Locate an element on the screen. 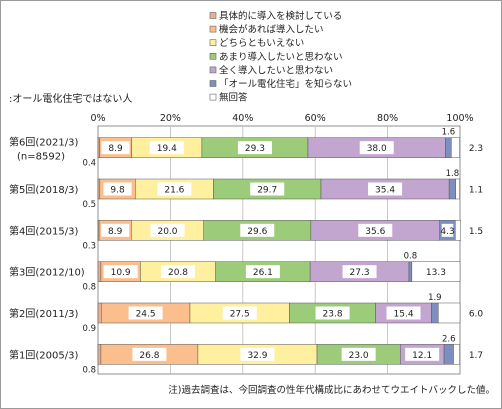  data-label: 24.5 is located at coordinates (146, 315).